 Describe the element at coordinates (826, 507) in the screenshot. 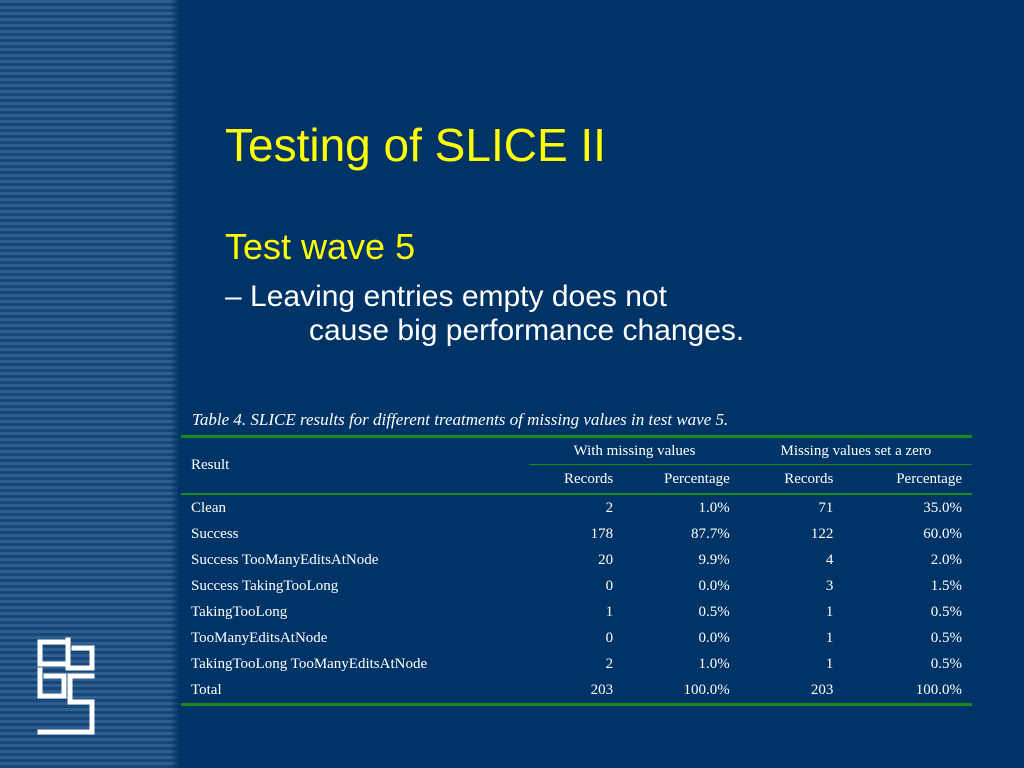

I see `records-cell: 71` at that location.